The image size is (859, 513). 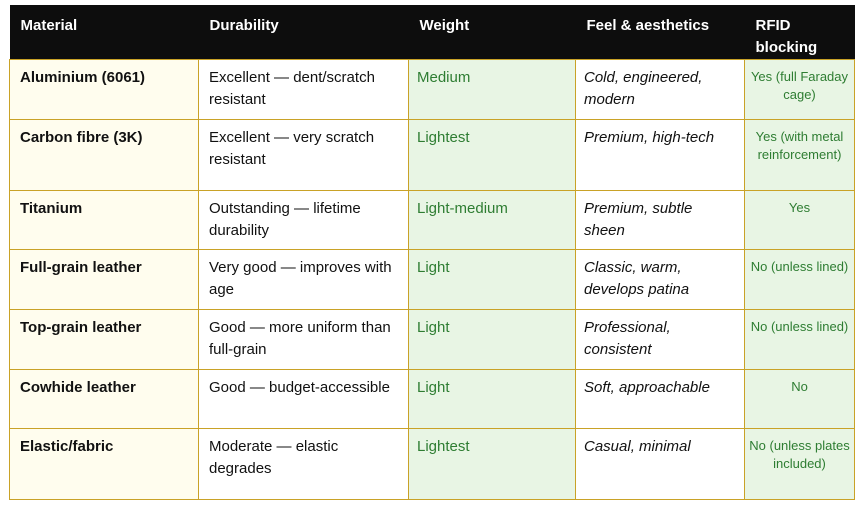 I want to click on cell-weight: Medium, so click(x=492, y=89).